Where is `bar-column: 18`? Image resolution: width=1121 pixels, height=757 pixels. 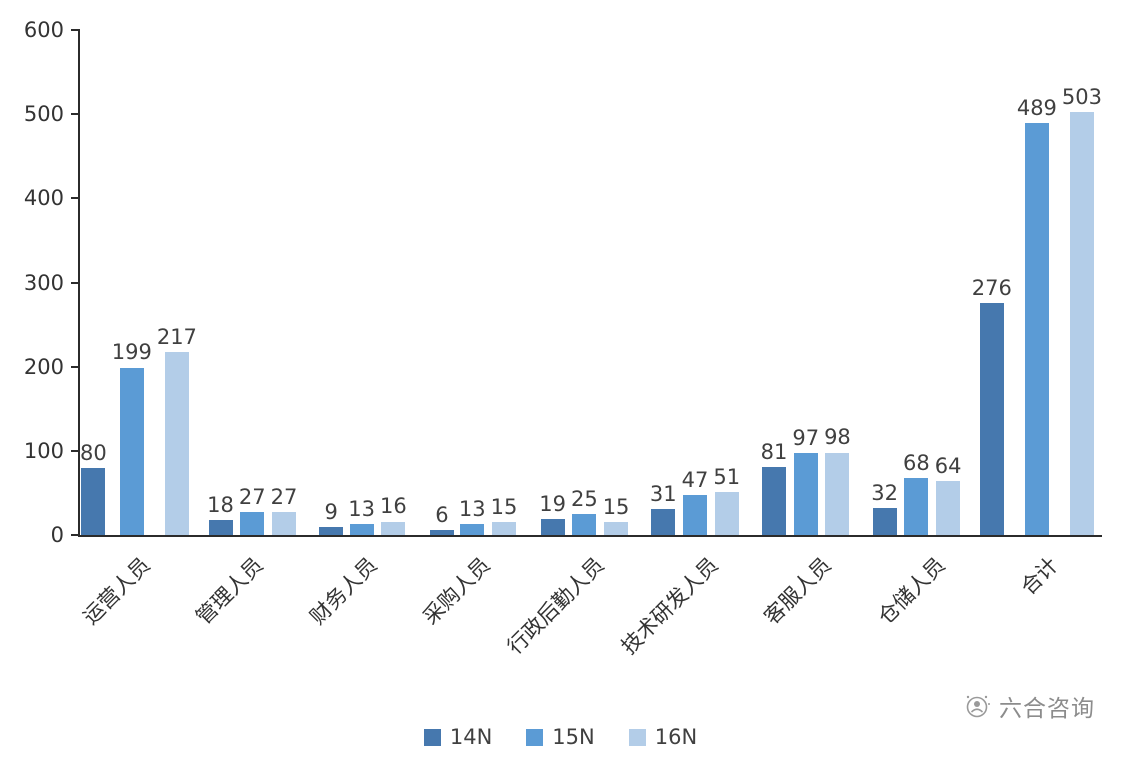
bar-column: 18 is located at coordinates (220, 513).